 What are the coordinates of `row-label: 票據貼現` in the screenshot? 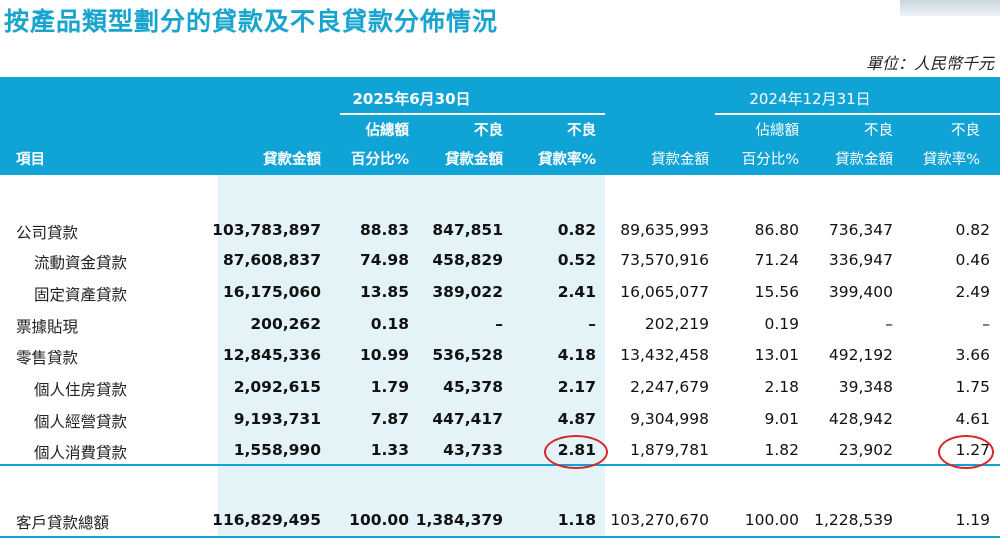 It's located at (47, 327).